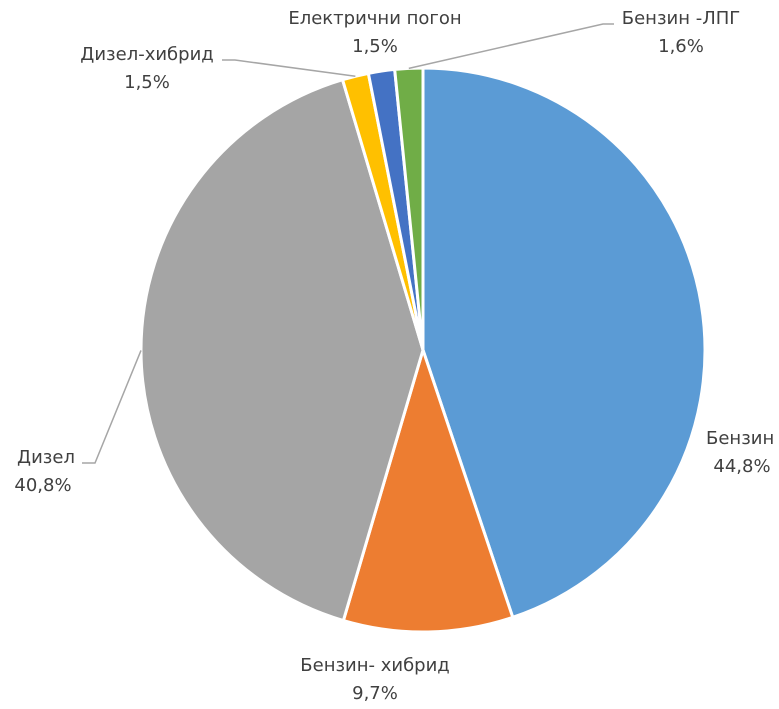  What do you see at coordinates (374, 18) in the screenshot?
I see `label-name-elektricni: Електрични погон` at bounding box center [374, 18].